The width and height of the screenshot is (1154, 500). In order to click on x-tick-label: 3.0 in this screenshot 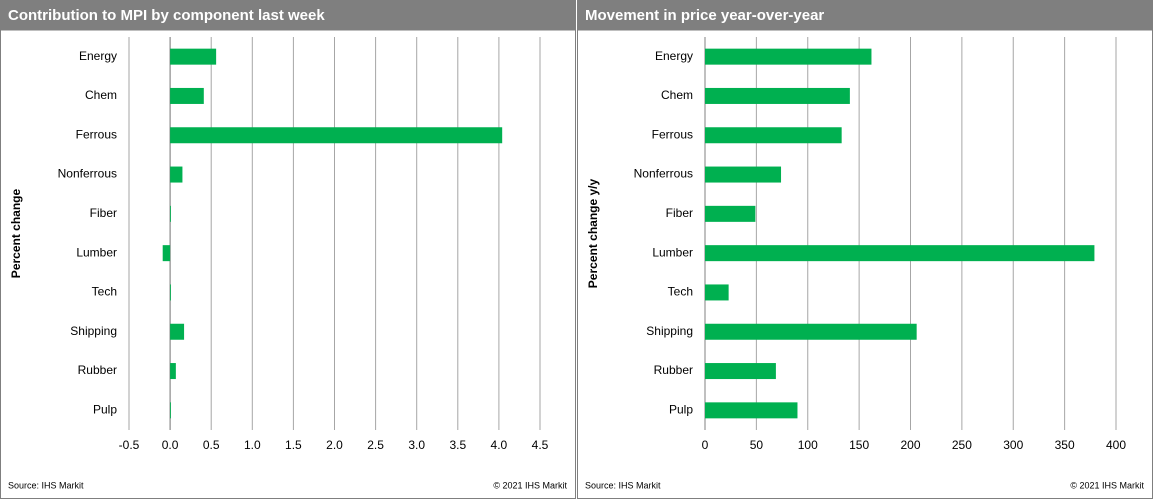, I will do `click(416, 445)`.